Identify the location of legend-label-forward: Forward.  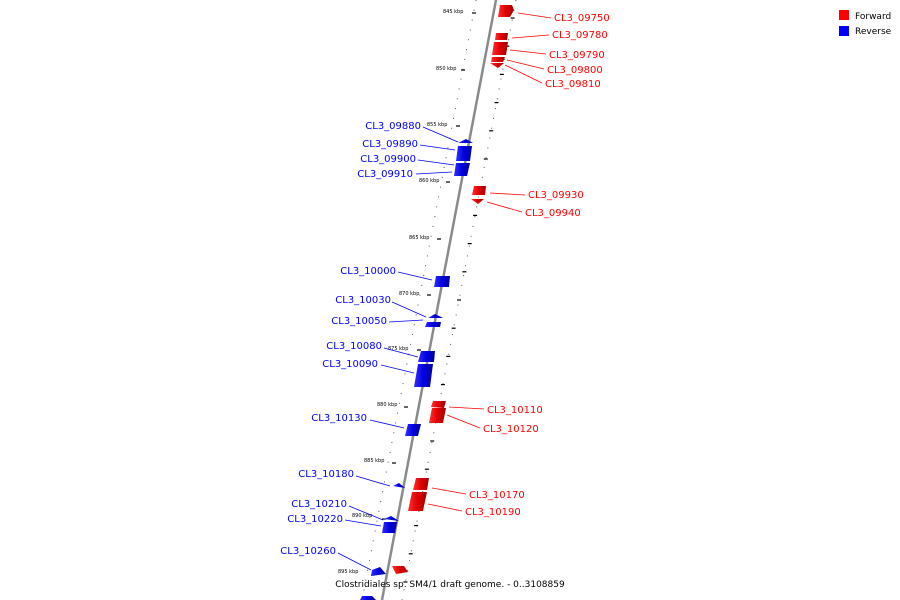
(873, 17).